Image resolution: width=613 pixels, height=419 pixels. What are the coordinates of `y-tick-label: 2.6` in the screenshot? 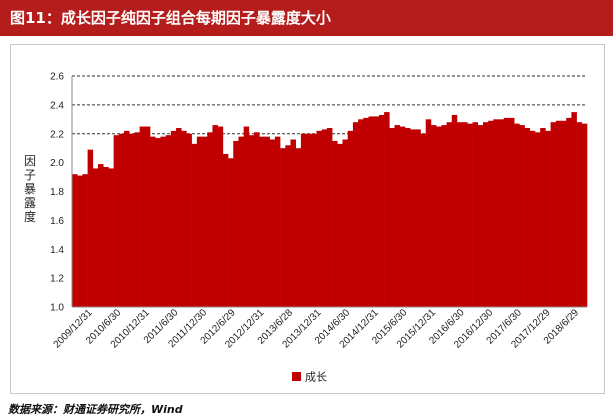 It's located at (57, 77).